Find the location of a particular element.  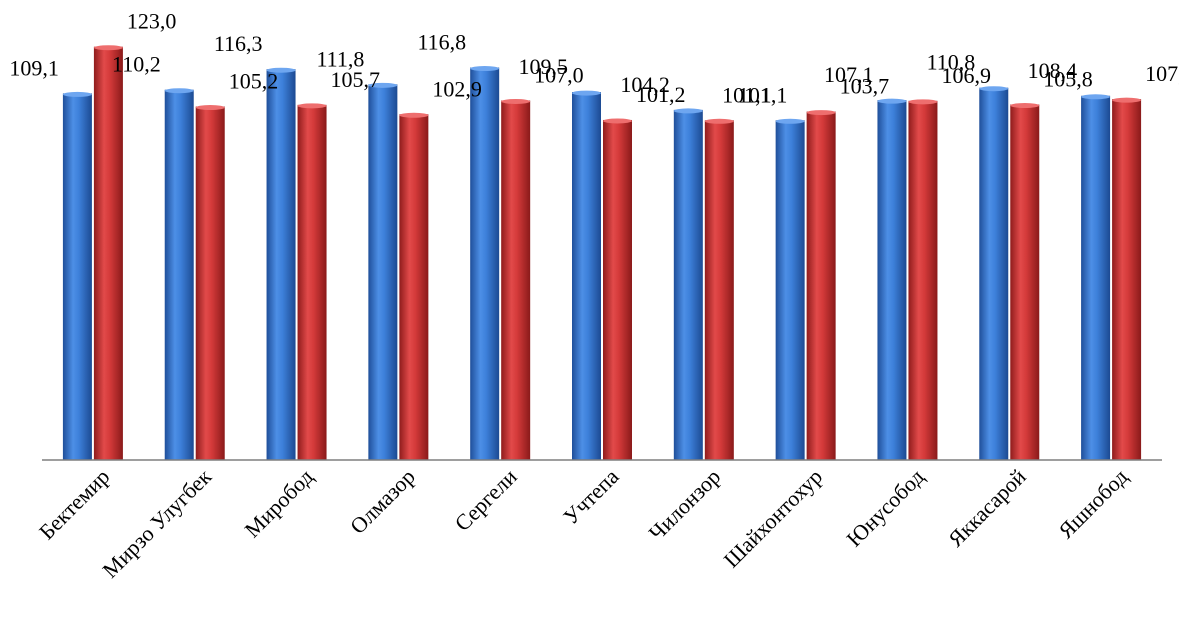

x-tick-label-2: Мирзо Улугбек is located at coordinates (156, 523).